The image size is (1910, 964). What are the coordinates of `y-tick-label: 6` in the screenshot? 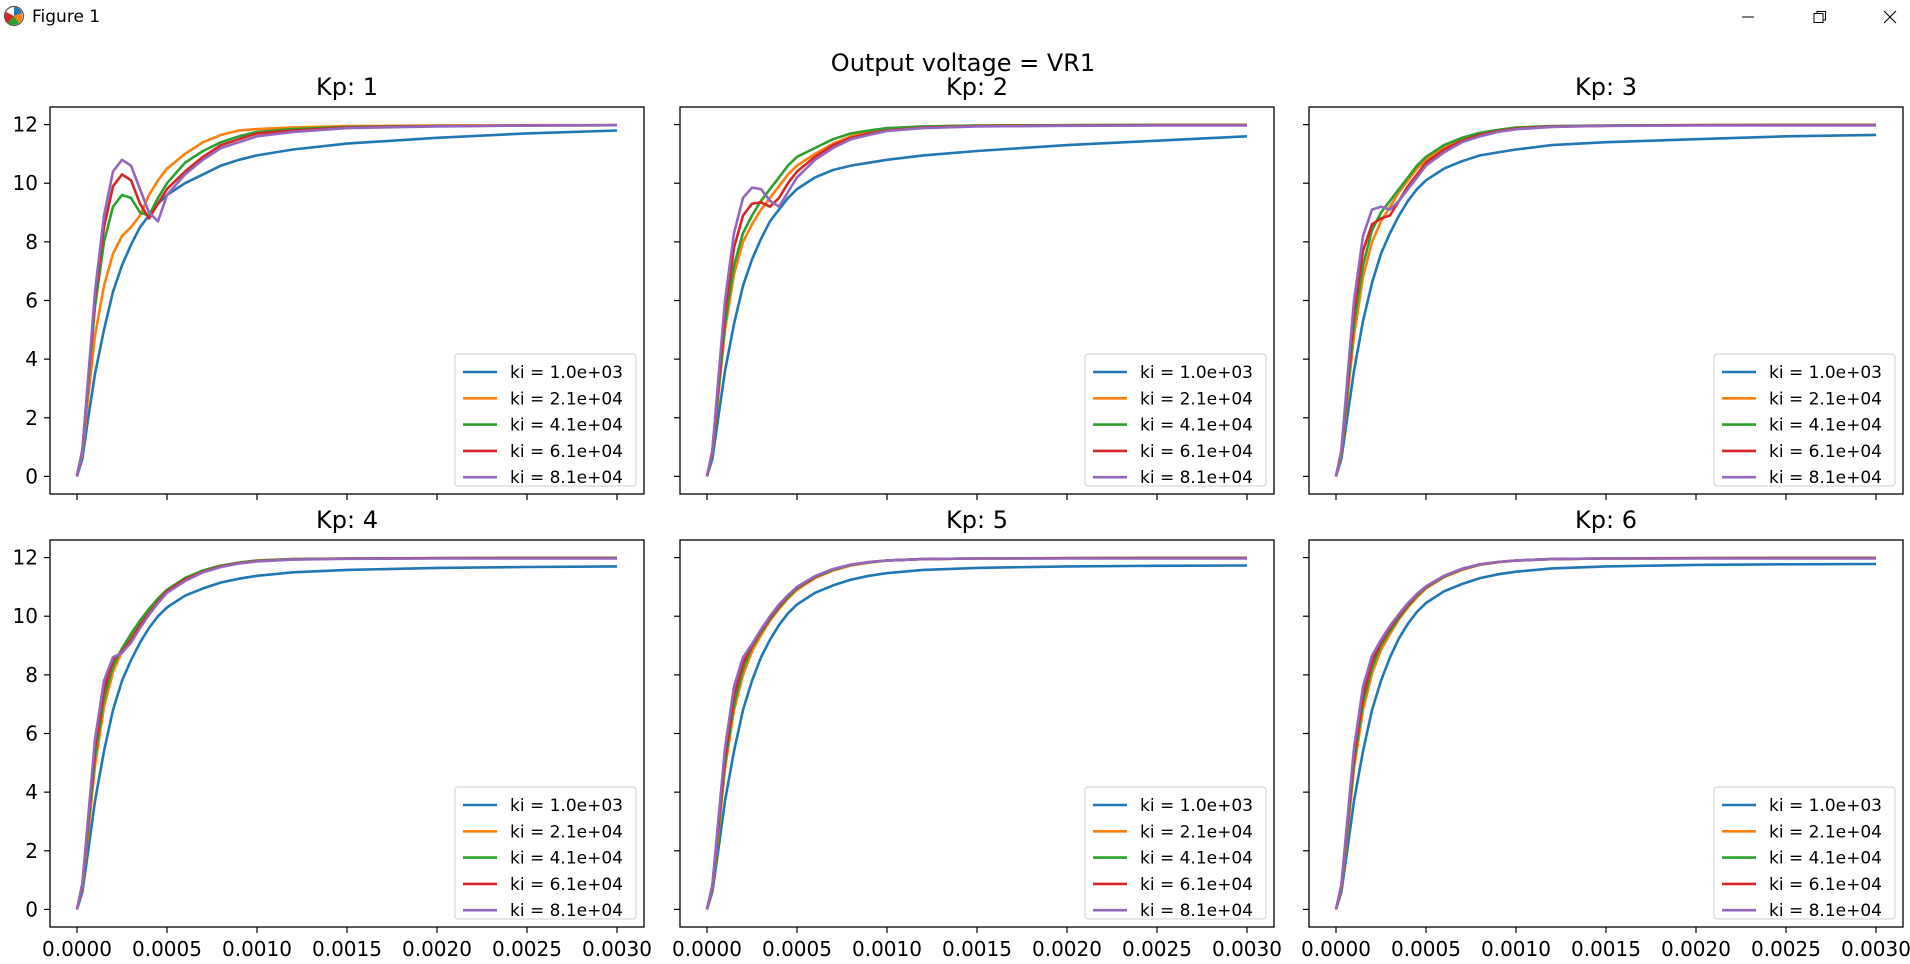 It's located at (31, 301).